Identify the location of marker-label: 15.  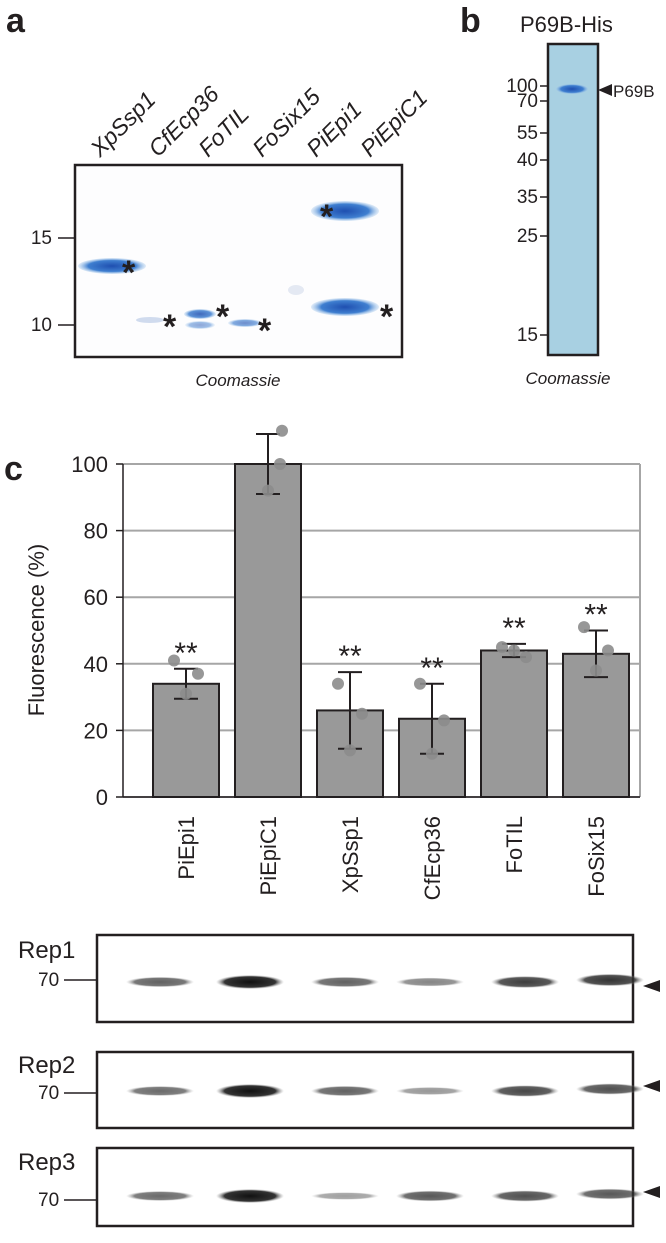
(41, 238).